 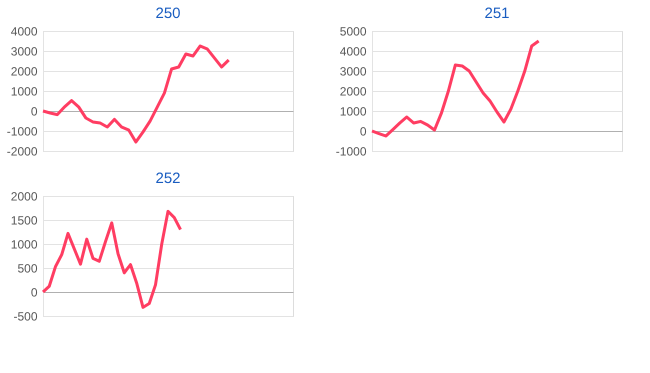 What do you see at coordinates (168, 13) in the screenshot?
I see `chart-title: 250` at bounding box center [168, 13].